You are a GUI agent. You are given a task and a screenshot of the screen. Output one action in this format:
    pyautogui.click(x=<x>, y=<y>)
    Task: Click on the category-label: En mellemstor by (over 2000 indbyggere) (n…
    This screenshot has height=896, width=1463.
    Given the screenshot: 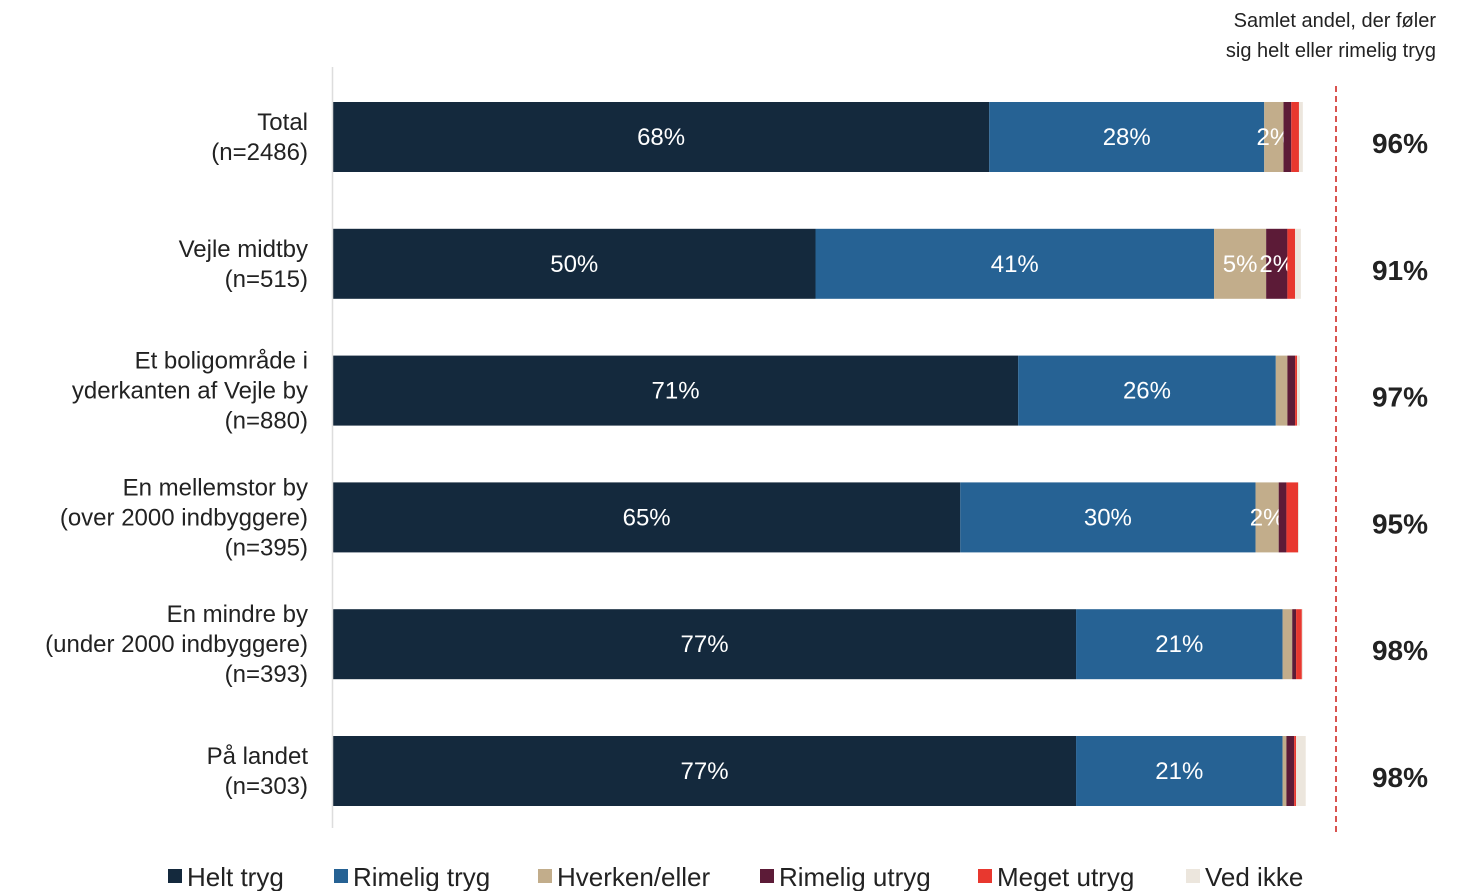 What is the action you would take?
    pyautogui.click(x=184, y=517)
    